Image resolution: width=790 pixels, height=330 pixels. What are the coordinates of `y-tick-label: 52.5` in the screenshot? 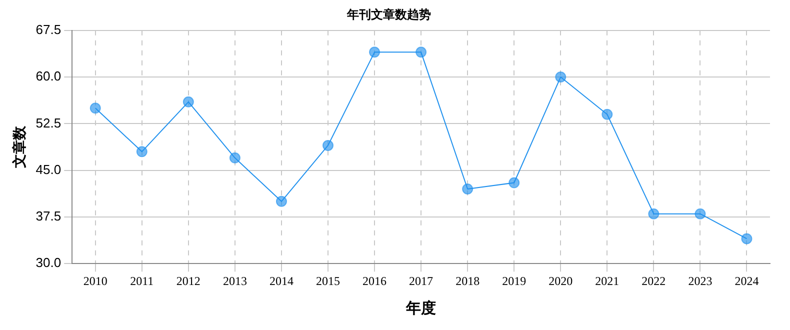 It's located at (49, 122).